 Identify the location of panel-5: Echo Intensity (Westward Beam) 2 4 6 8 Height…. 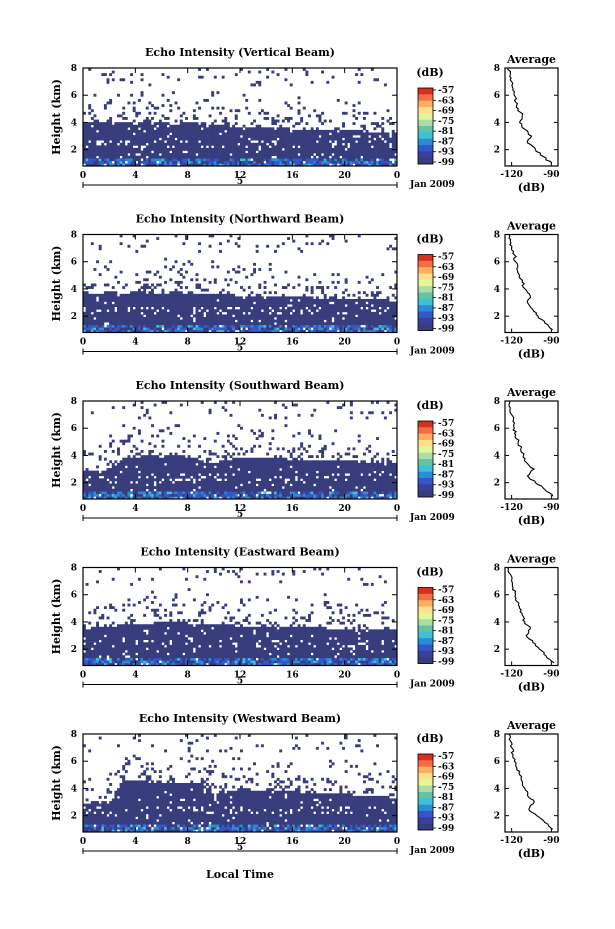
(305, 786).